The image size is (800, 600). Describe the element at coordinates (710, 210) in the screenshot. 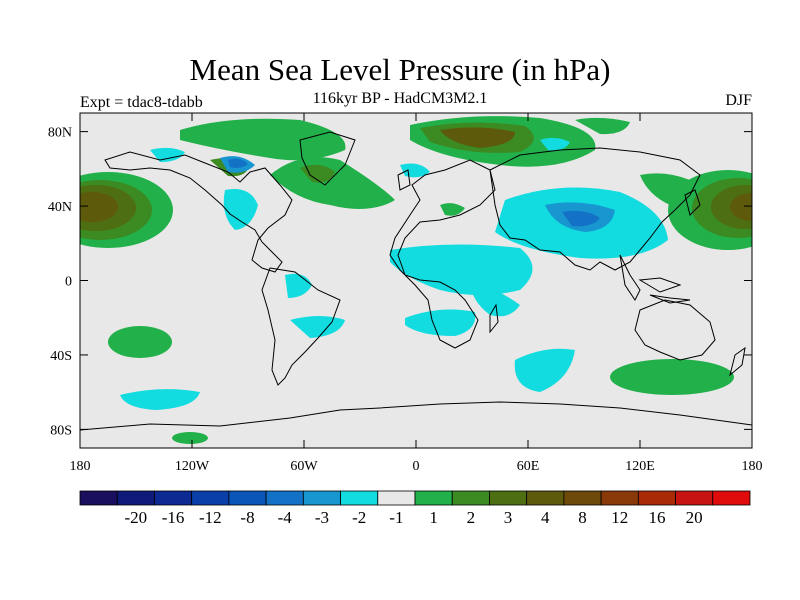

I see `pacific-high-anomaly-east` at that location.